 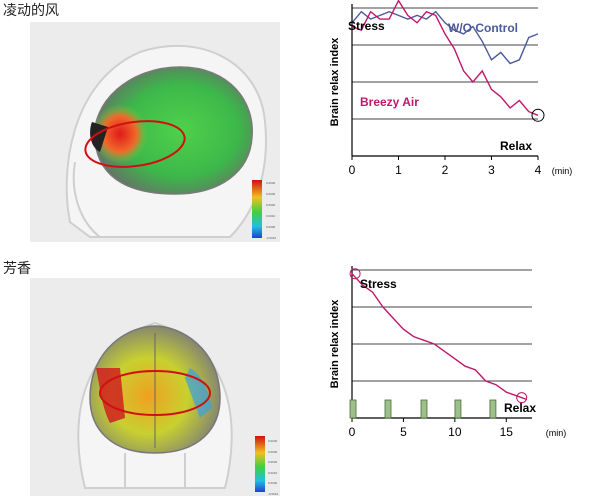 What do you see at coordinates (491, 170) in the screenshot?
I see `x-tick-label: 3` at bounding box center [491, 170].